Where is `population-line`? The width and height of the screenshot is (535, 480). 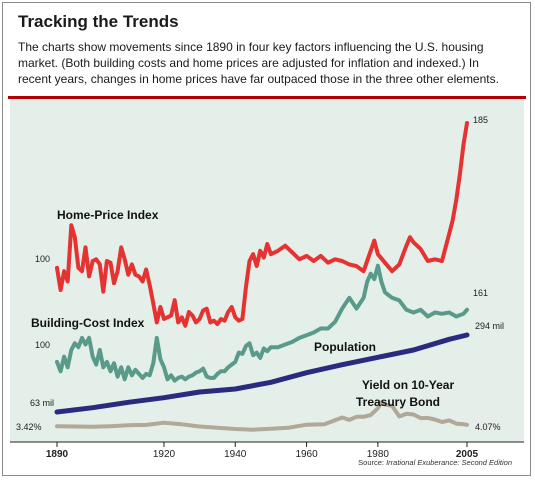 population-line is located at coordinates (262, 373).